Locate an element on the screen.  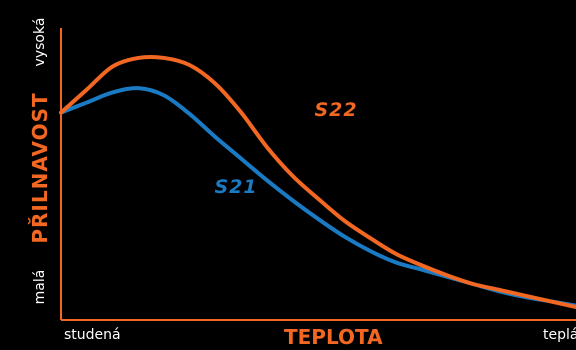
series-label-s22: S22 is located at coordinates (335, 110).